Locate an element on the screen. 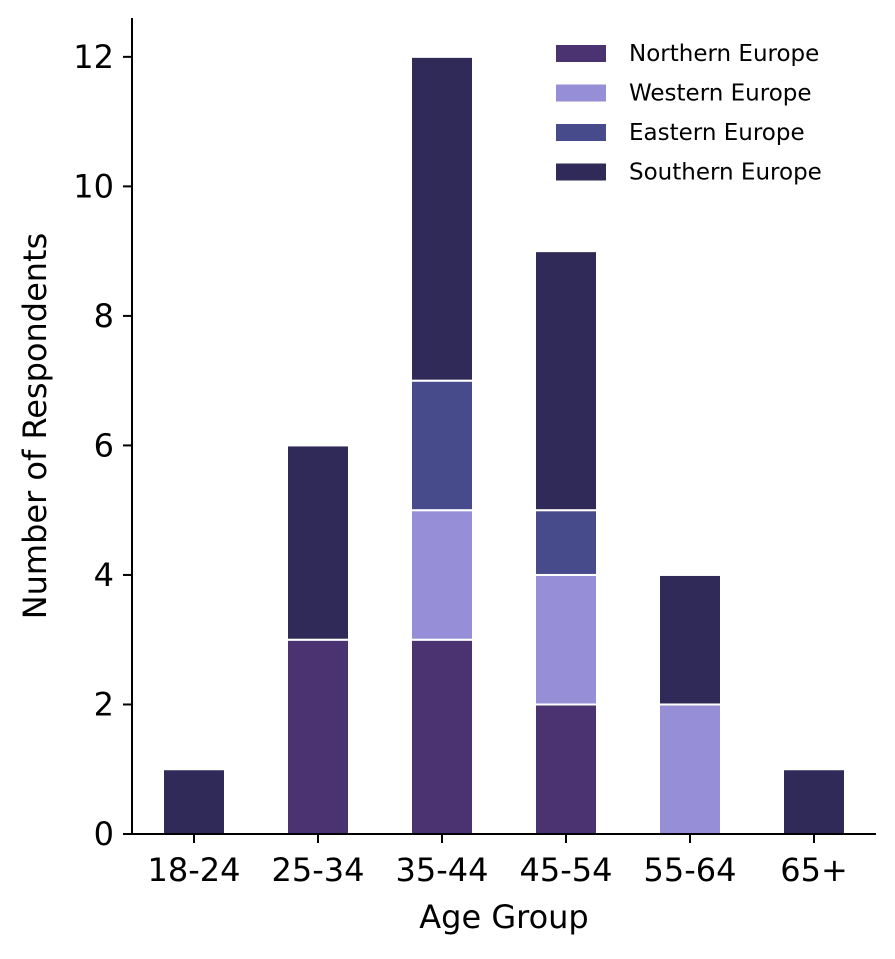  x-tick-label: 18-24 is located at coordinates (194, 870).